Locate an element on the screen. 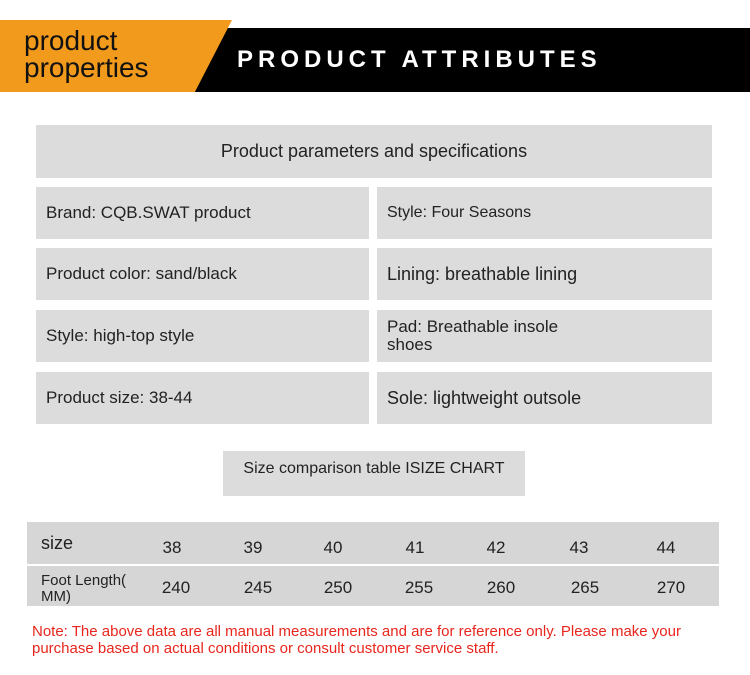 The width and height of the screenshot is (750, 675). foot-length-cell: 270 is located at coordinates (671, 587).